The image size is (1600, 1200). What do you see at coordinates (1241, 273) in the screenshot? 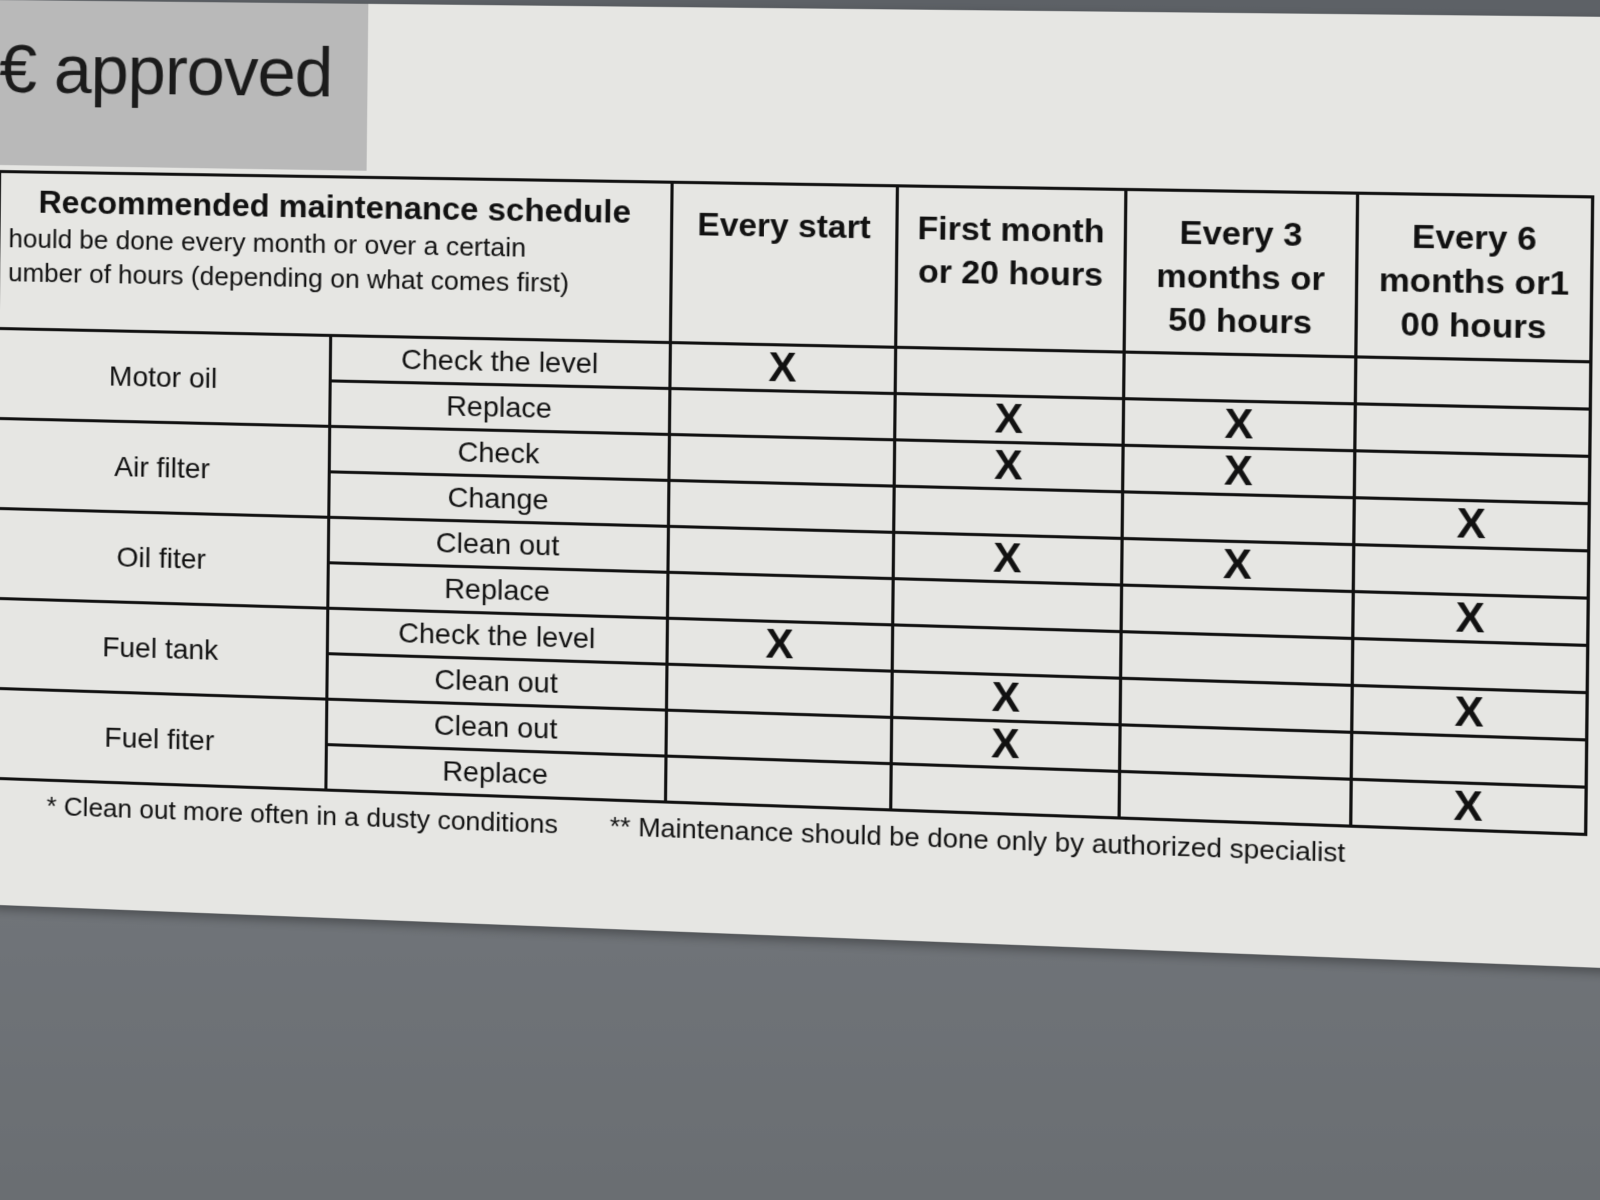
I see `column-header: Every 3 months or 50 hours` at bounding box center [1241, 273].